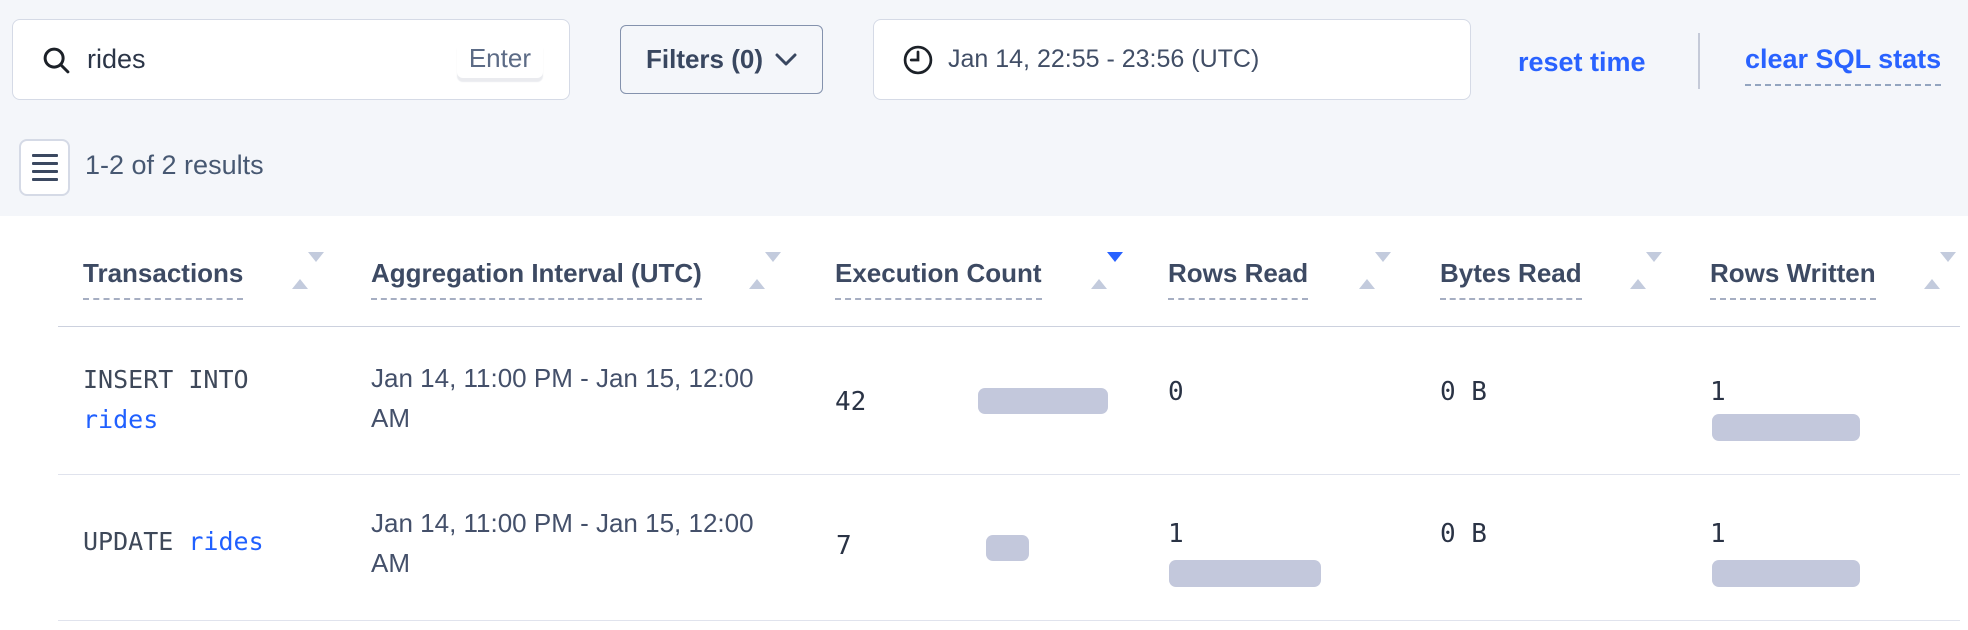  Describe the element at coordinates (1582, 62) in the screenshot. I see `reset-time-link: reset time` at that location.